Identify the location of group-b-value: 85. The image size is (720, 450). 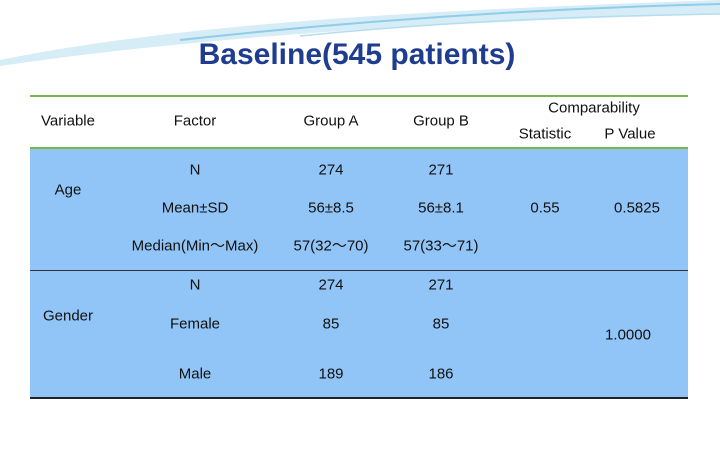
(441, 324).